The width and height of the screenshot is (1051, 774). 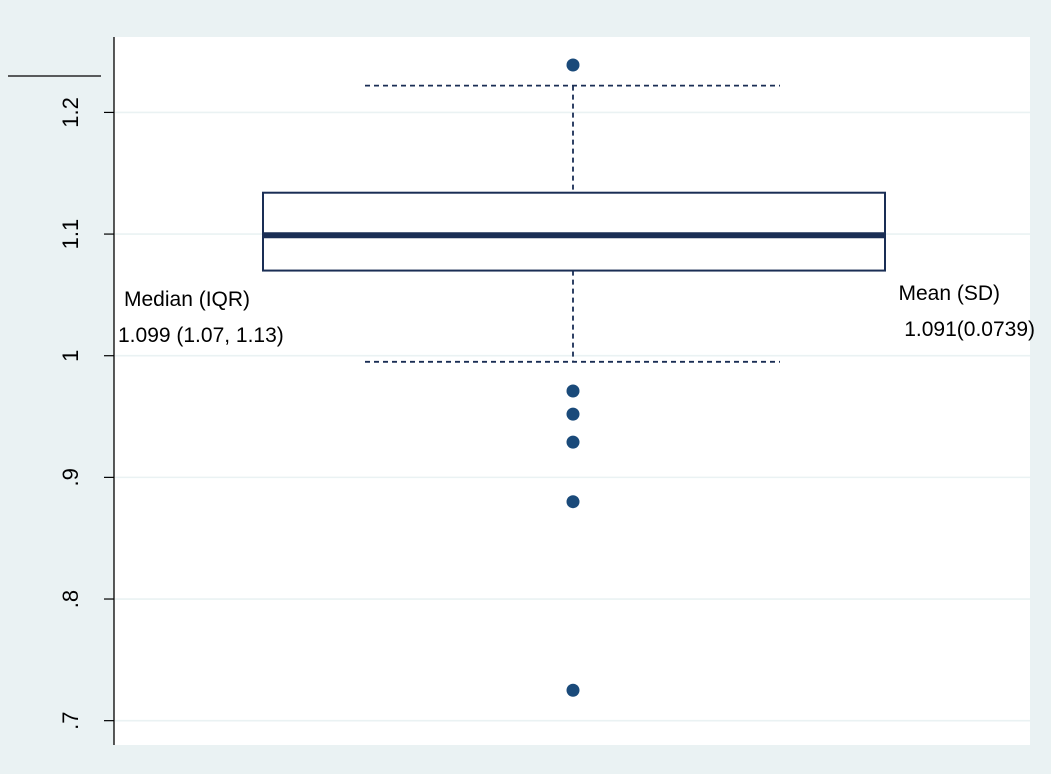 What do you see at coordinates (70, 477) in the screenshot?
I see `y-tick-label: .9` at bounding box center [70, 477].